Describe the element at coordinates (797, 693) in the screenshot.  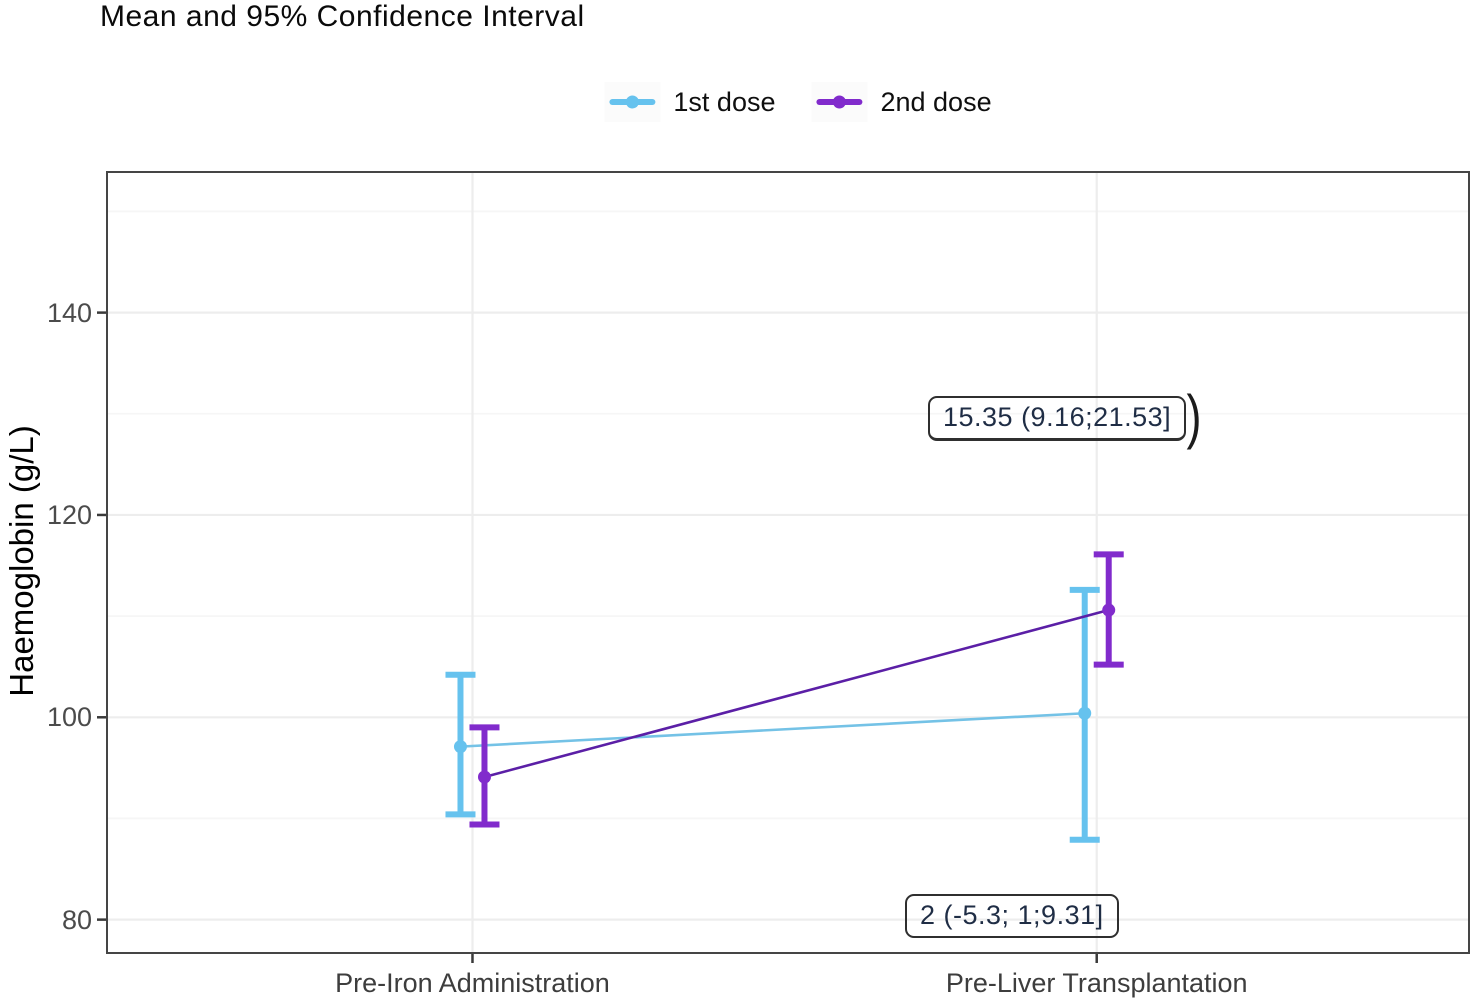
I see `series-line-2nd-dose` at that location.